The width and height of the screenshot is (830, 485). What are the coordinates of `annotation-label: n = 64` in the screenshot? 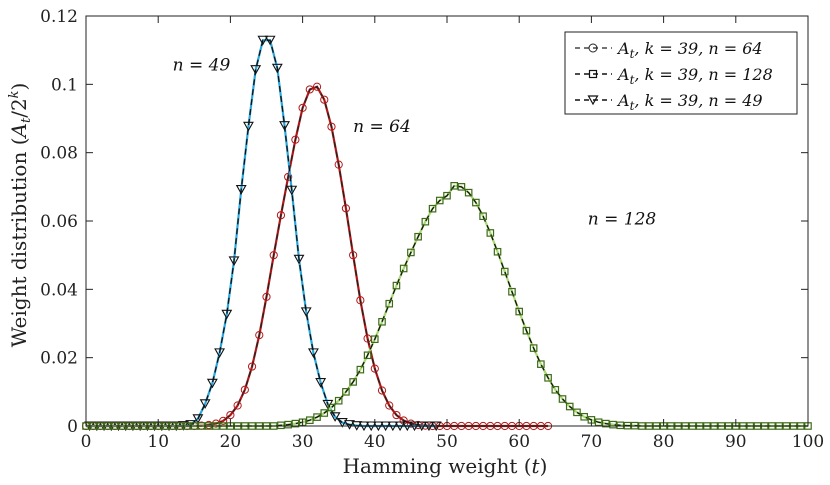 It's located at (382, 127).